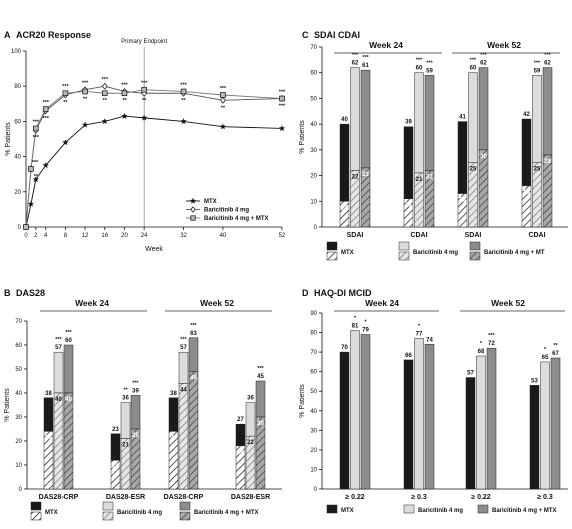 The image size is (572, 529). What do you see at coordinates (193, 378) in the screenshot?
I see `bar-inner-label: 49` at bounding box center [193, 378].